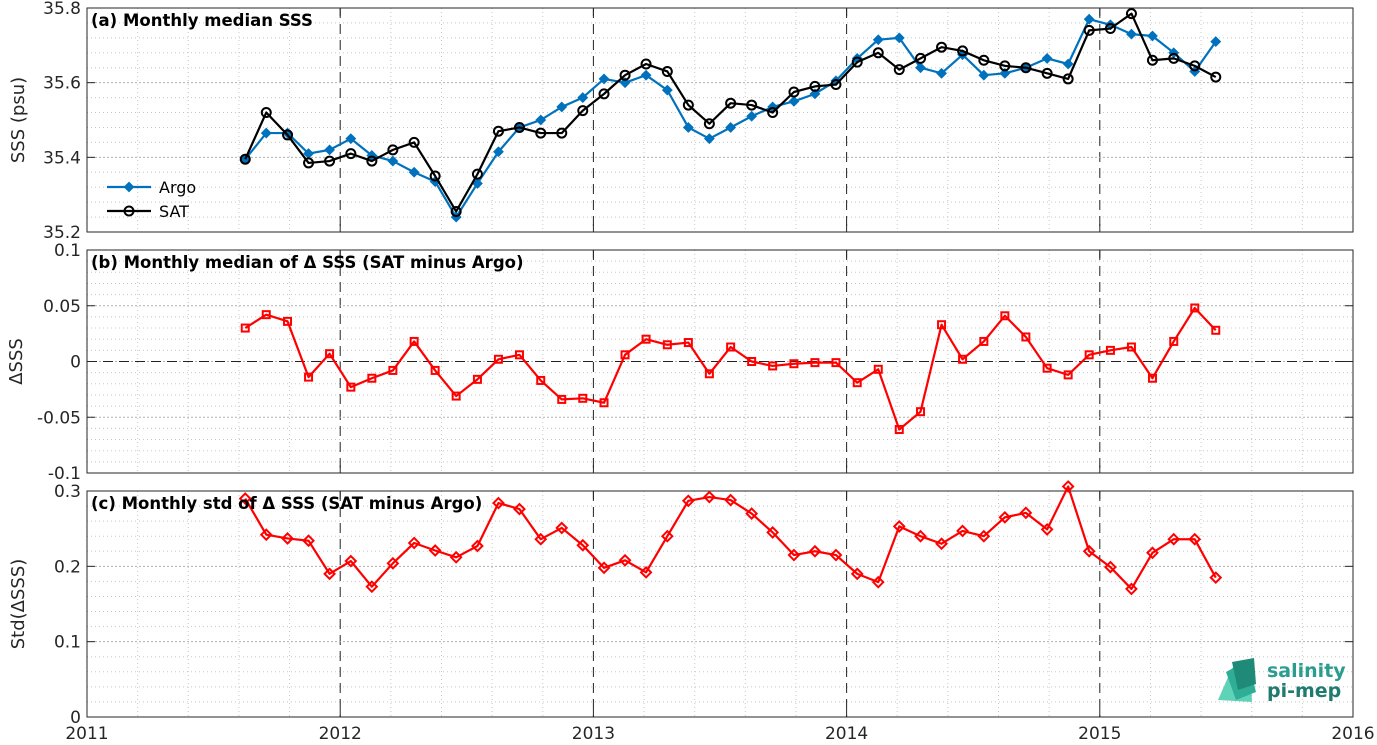 The height and width of the screenshot is (745, 1377). Describe the element at coordinates (151, 199) in the screenshot. I see `legend: Argo SAT` at that location.